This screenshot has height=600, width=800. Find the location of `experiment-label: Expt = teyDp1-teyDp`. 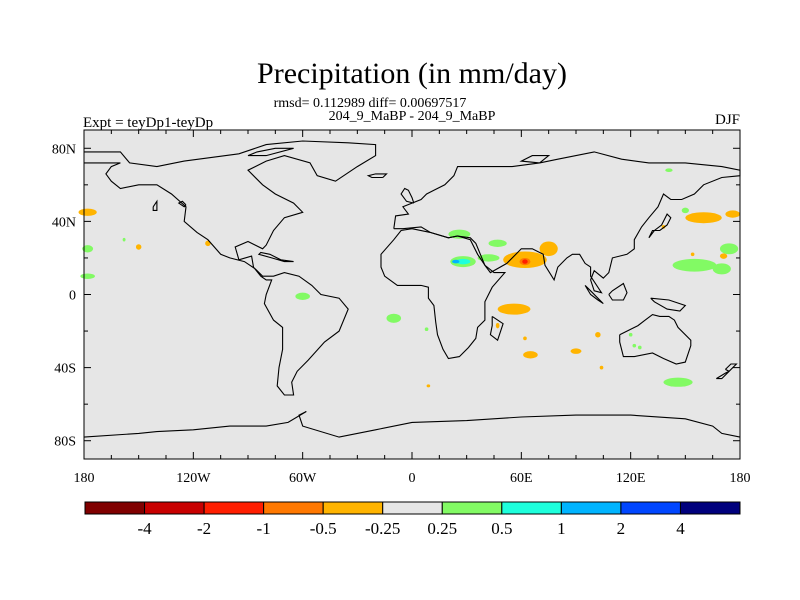

experiment-label: Expt = teyDp1-teyDp is located at coordinates (148, 123).